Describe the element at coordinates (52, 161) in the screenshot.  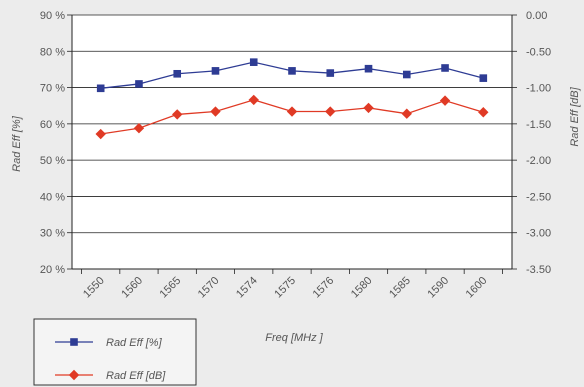
I see `left-tick-label: 50 %` at that location.